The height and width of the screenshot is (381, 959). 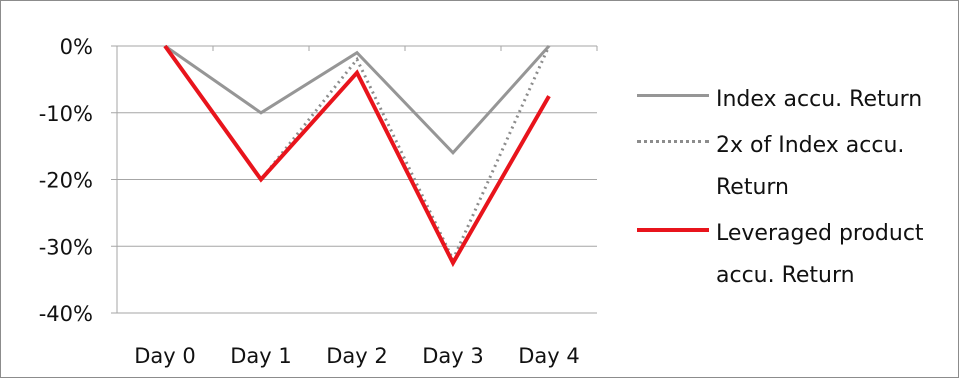 I want to click on legend-item-2x-index: 2x of Index accu. Return, so click(x=796, y=167).